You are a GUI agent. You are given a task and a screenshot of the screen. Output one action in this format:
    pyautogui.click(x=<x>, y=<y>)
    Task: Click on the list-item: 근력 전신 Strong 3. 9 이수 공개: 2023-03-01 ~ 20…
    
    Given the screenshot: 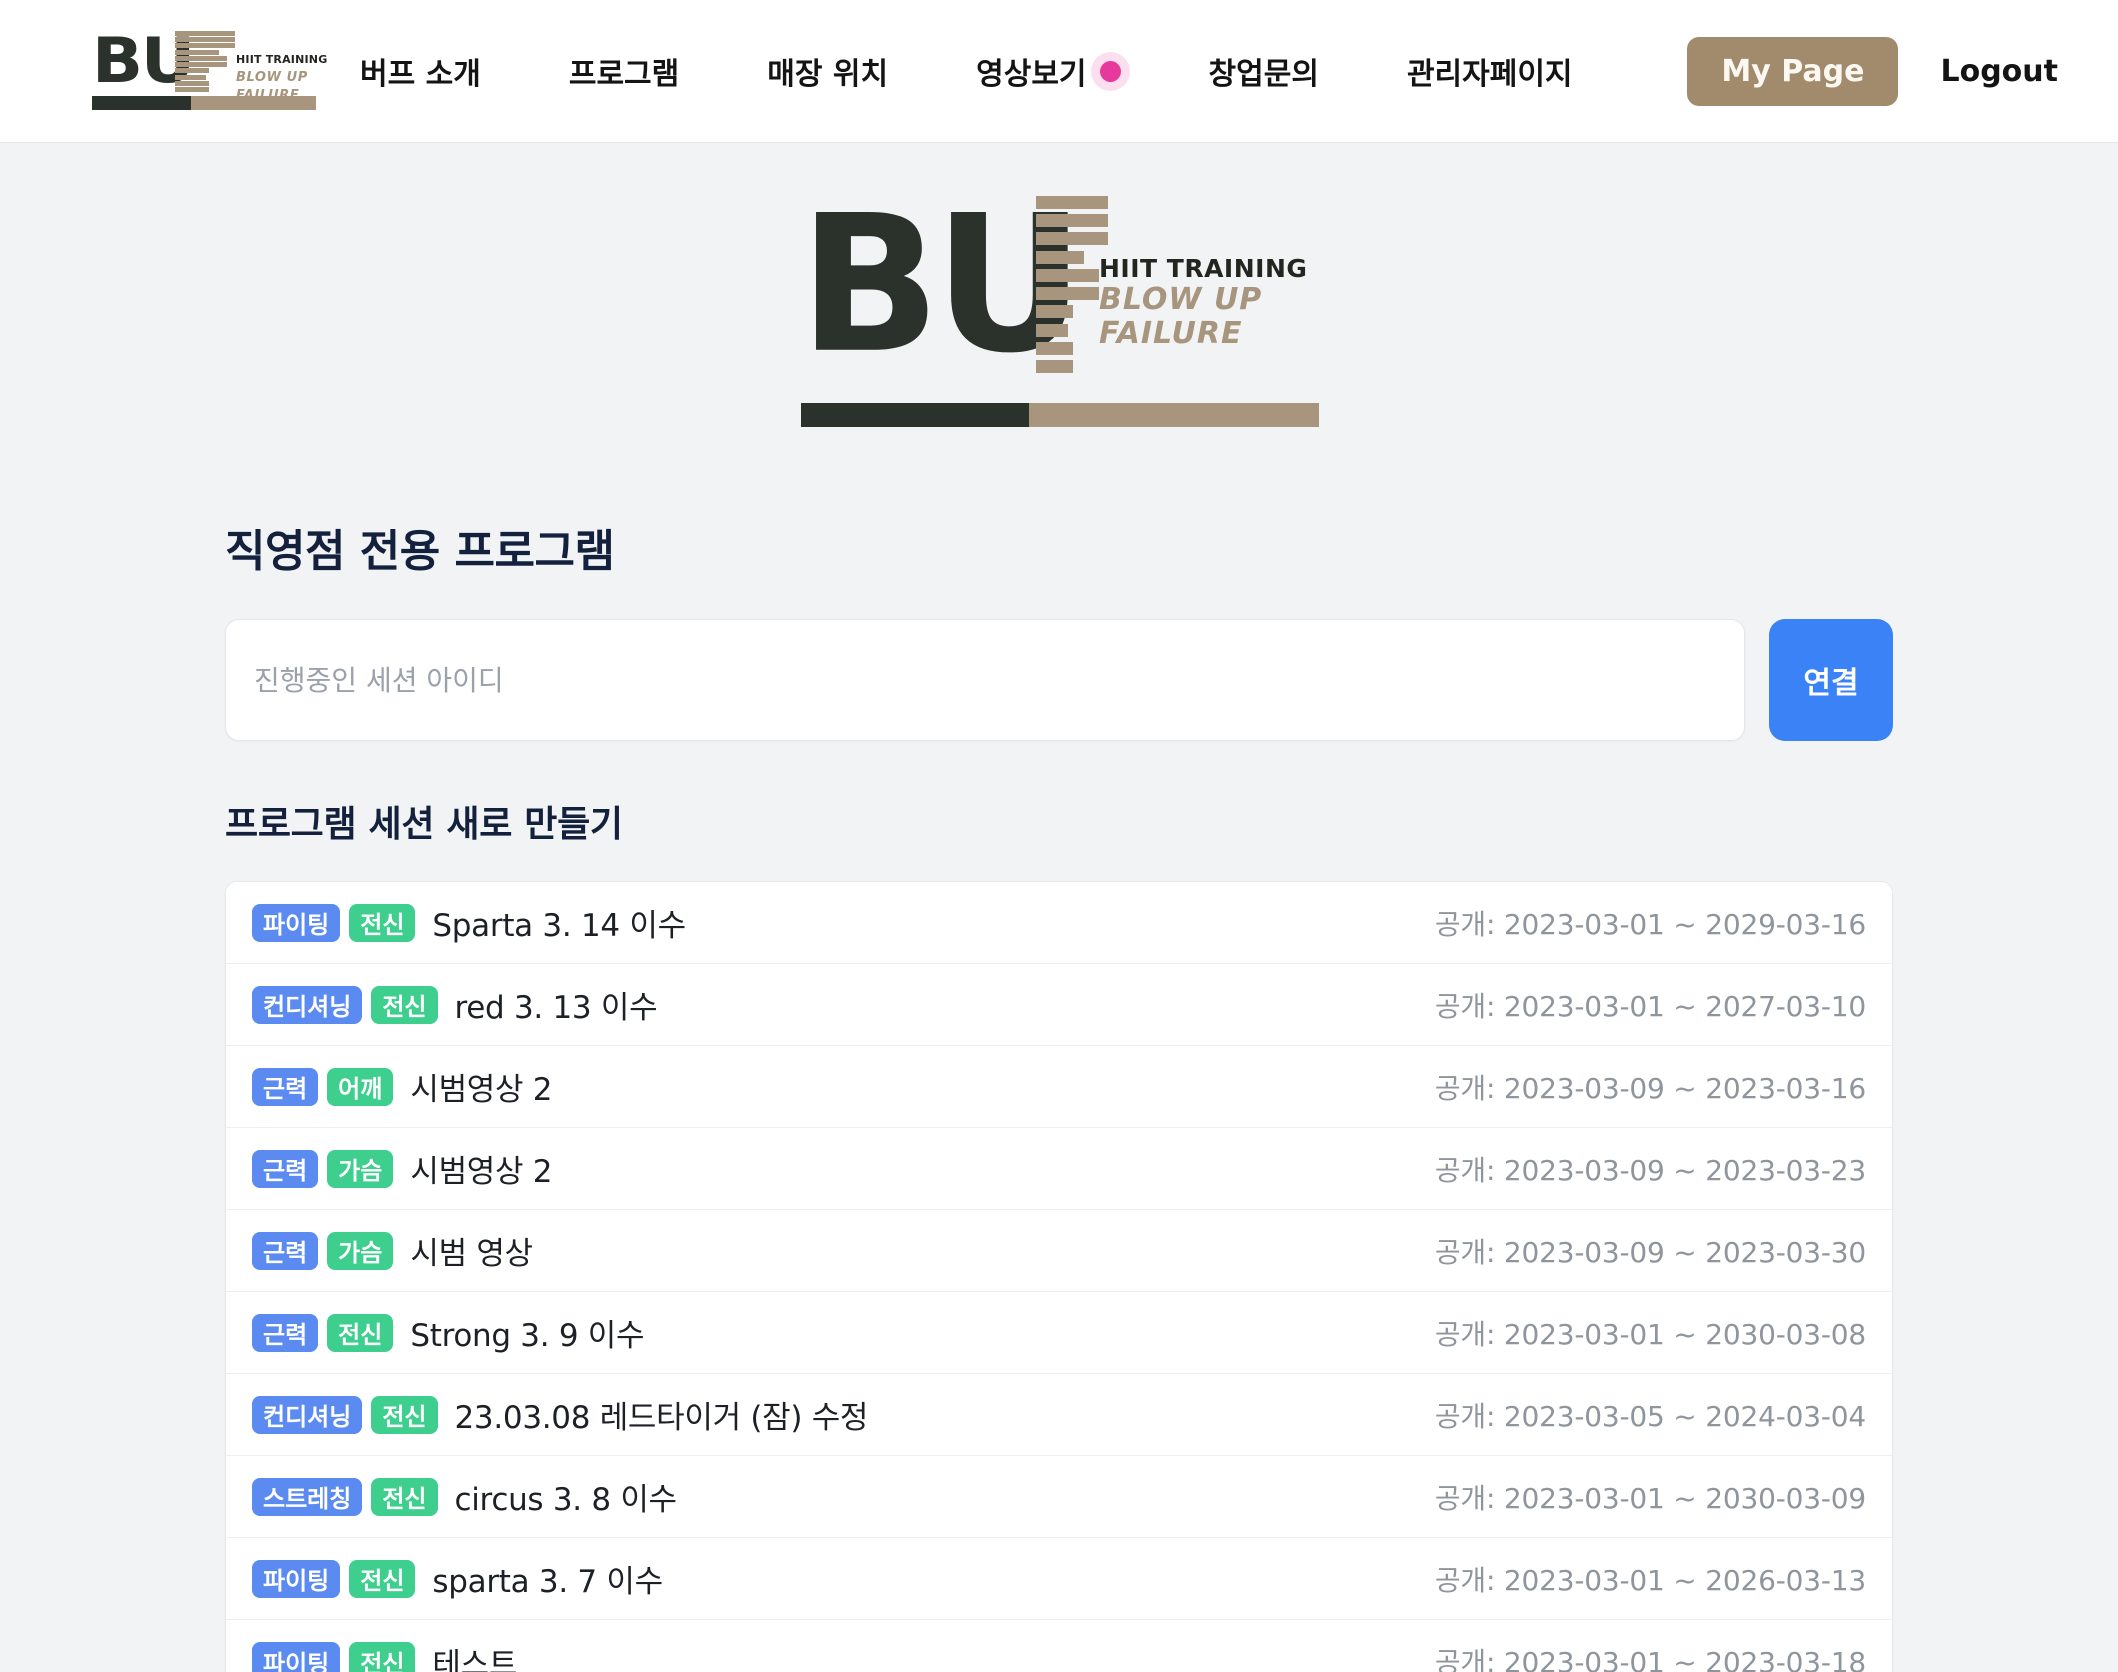 What is the action you would take?
    pyautogui.click(x=1059, y=1333)
    